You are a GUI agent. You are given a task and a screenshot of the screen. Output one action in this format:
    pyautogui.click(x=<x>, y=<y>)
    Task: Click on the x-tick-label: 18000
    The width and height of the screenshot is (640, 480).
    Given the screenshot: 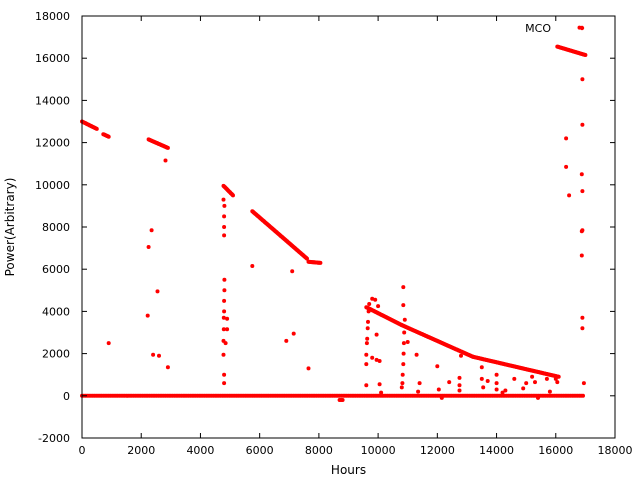 What is the action you would take?
    pyautogui.click(x=615, y=450)
    